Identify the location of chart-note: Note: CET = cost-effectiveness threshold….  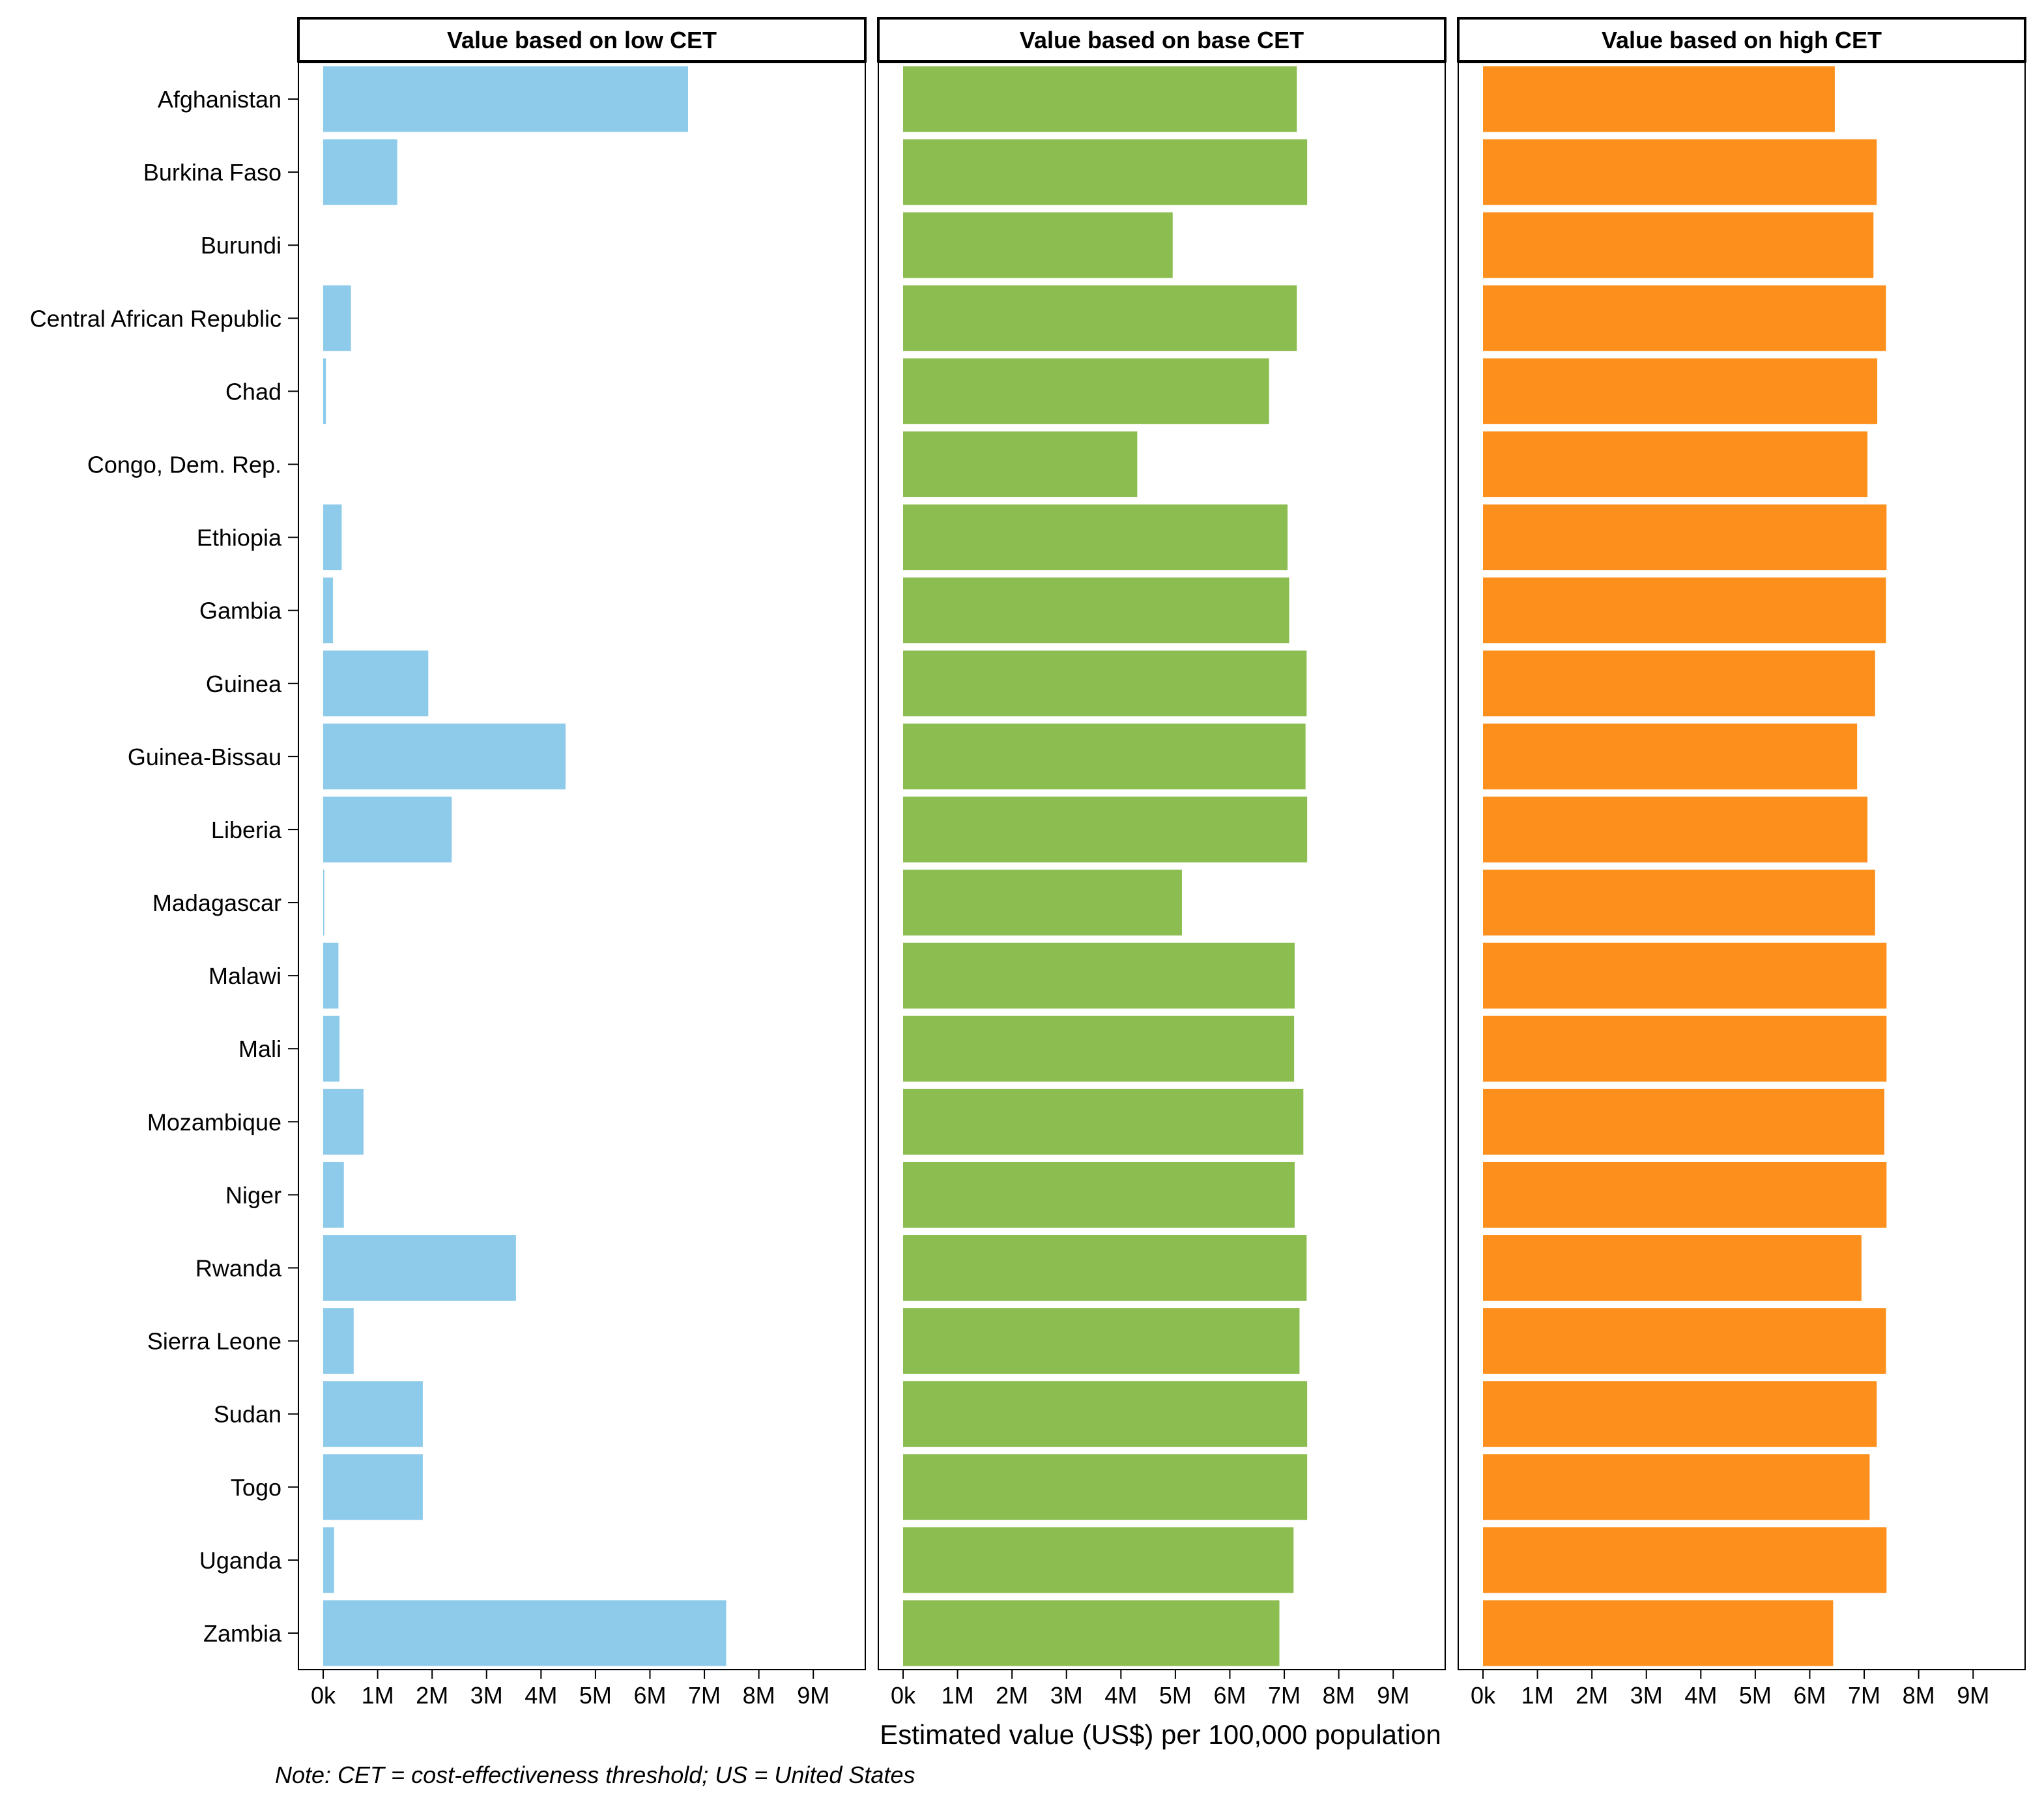
(595, 1775).